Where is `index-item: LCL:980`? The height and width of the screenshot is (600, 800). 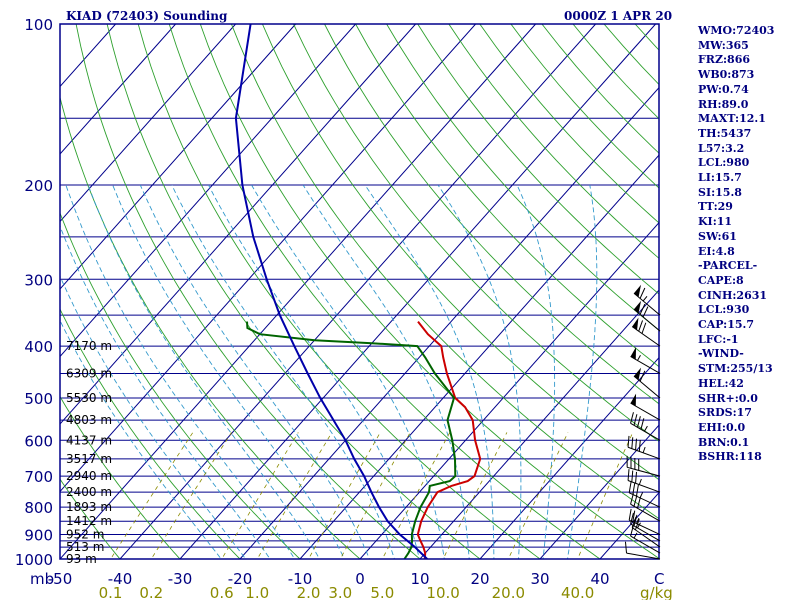 index-item: LCL:980 is located at coordinates (724, 163).